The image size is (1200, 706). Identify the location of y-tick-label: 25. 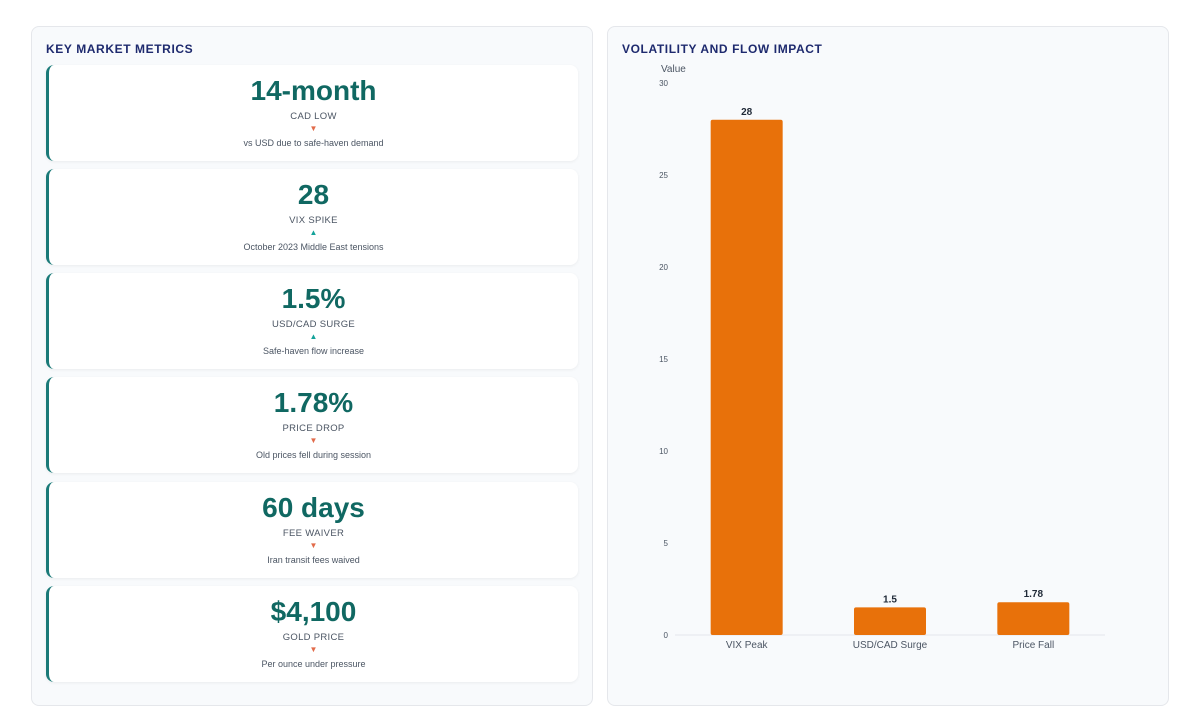
(663, 175).